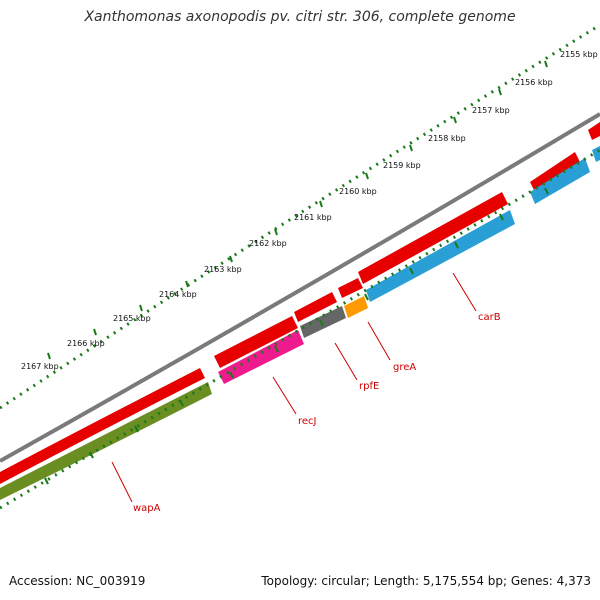 The width and height of the screenshot is (600, 600). What do you see at coordinates (404, 367) in the screenshot?
I see `gene-label-greA: greA` at bounding box center [404, 367].